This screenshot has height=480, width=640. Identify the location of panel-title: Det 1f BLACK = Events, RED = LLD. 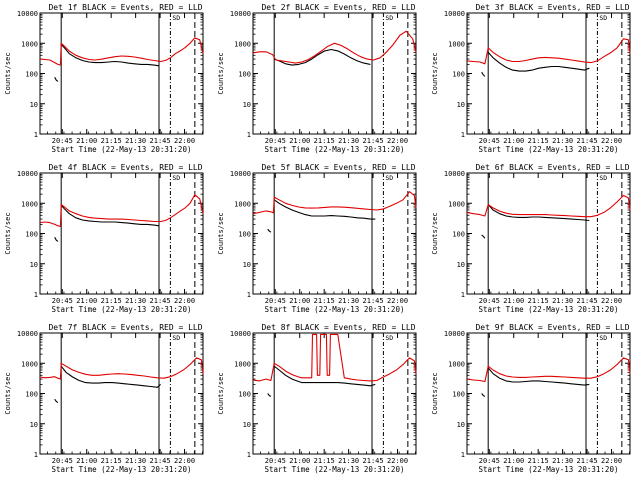
(125, 7).